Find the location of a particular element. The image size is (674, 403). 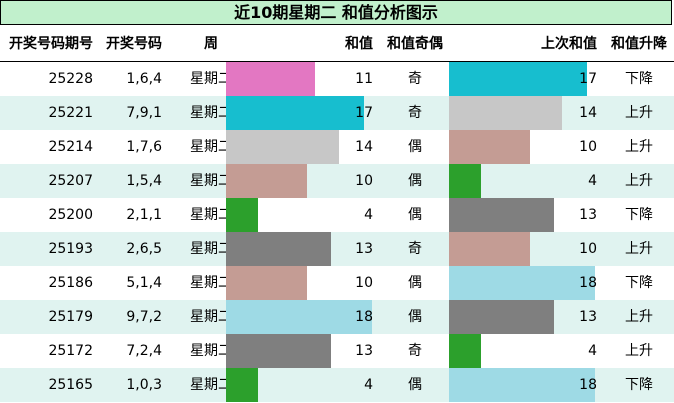

issue-cell: 25193 is located at coordinates (70, 249).